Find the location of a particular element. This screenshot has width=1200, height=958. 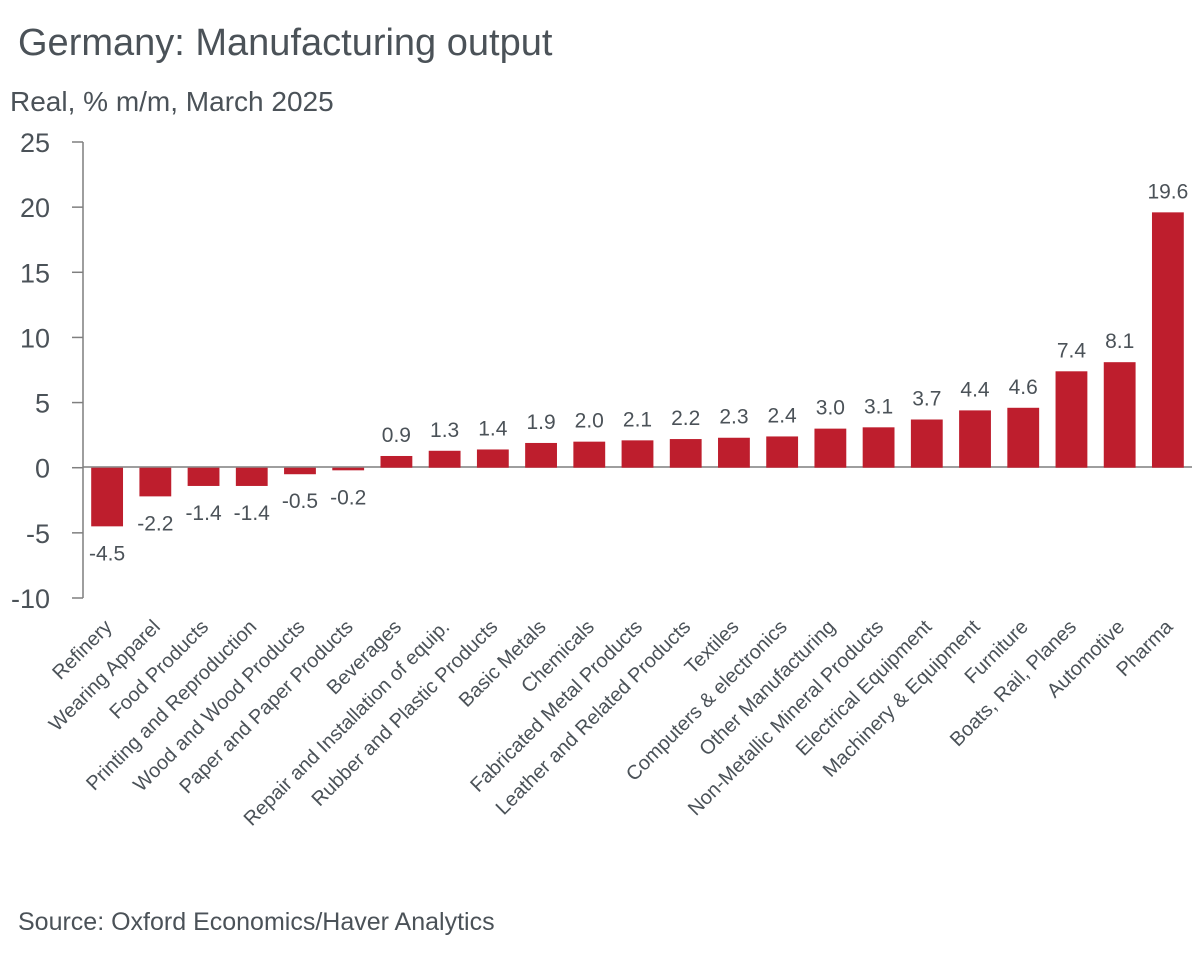

data-label: -0.5 is located at coordinates (300, 501).